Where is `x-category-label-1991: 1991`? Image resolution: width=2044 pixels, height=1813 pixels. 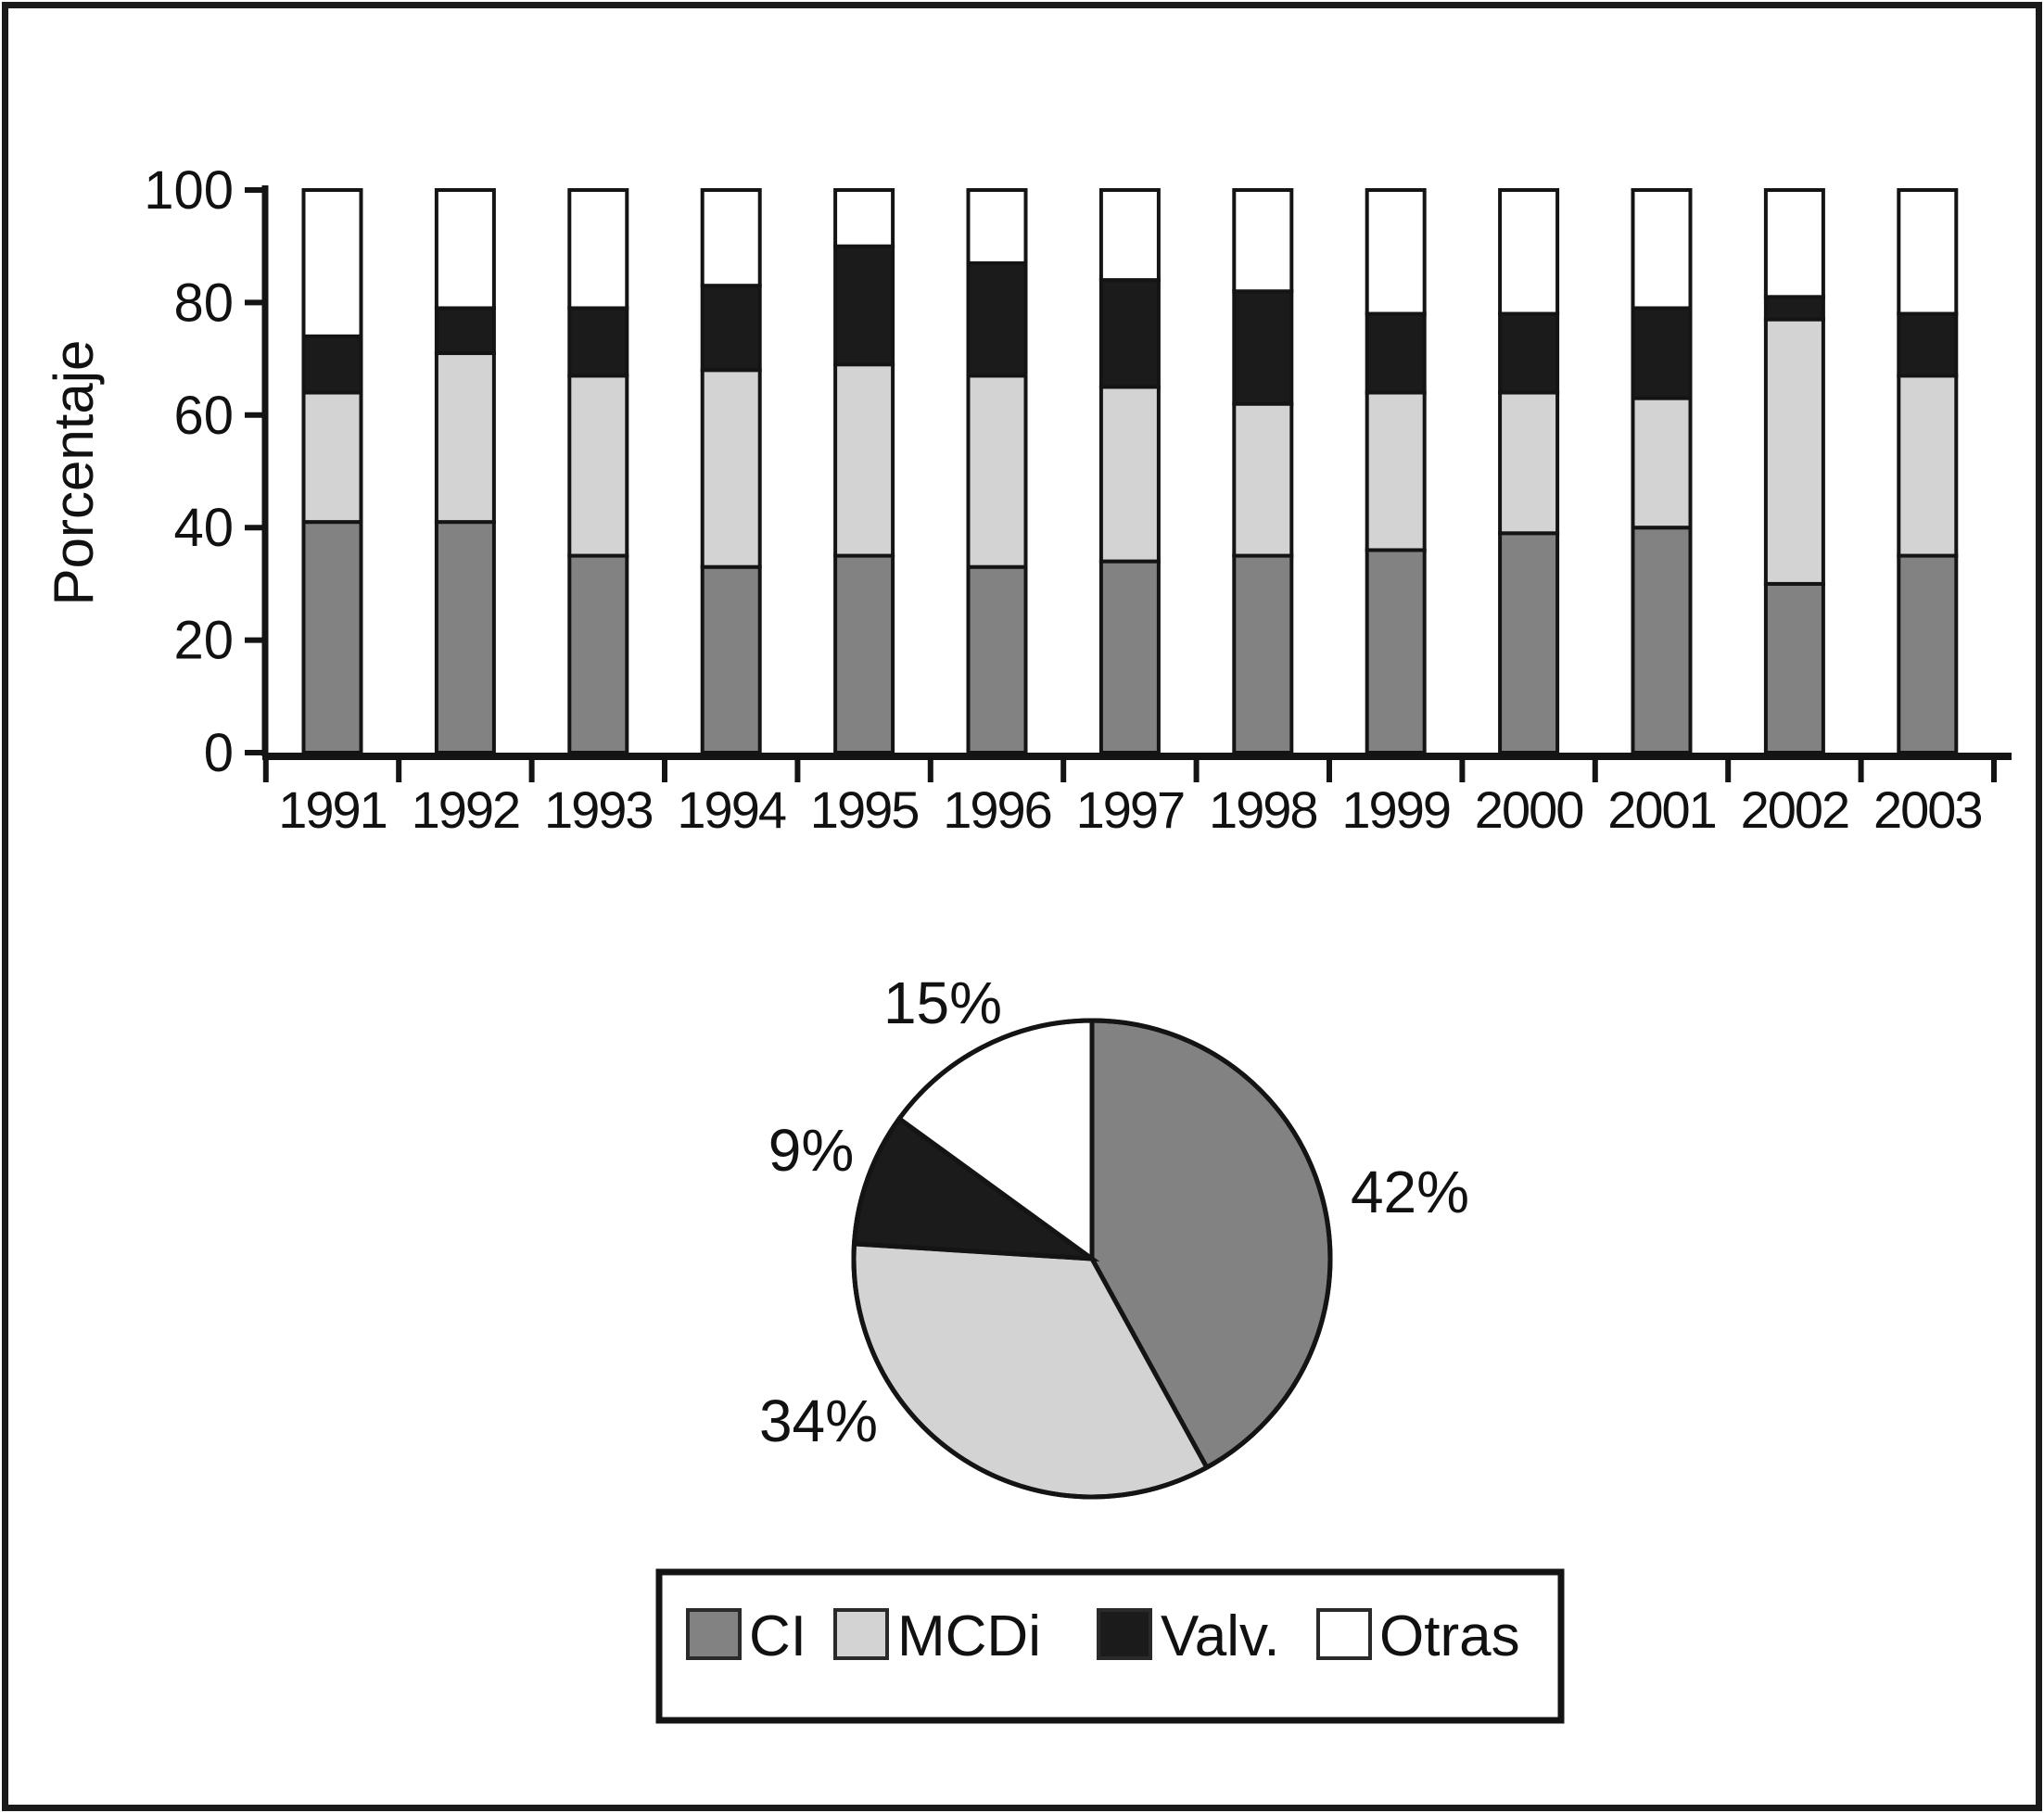
x-category-label-1991: 1991 is located at coordinates (333, 809).